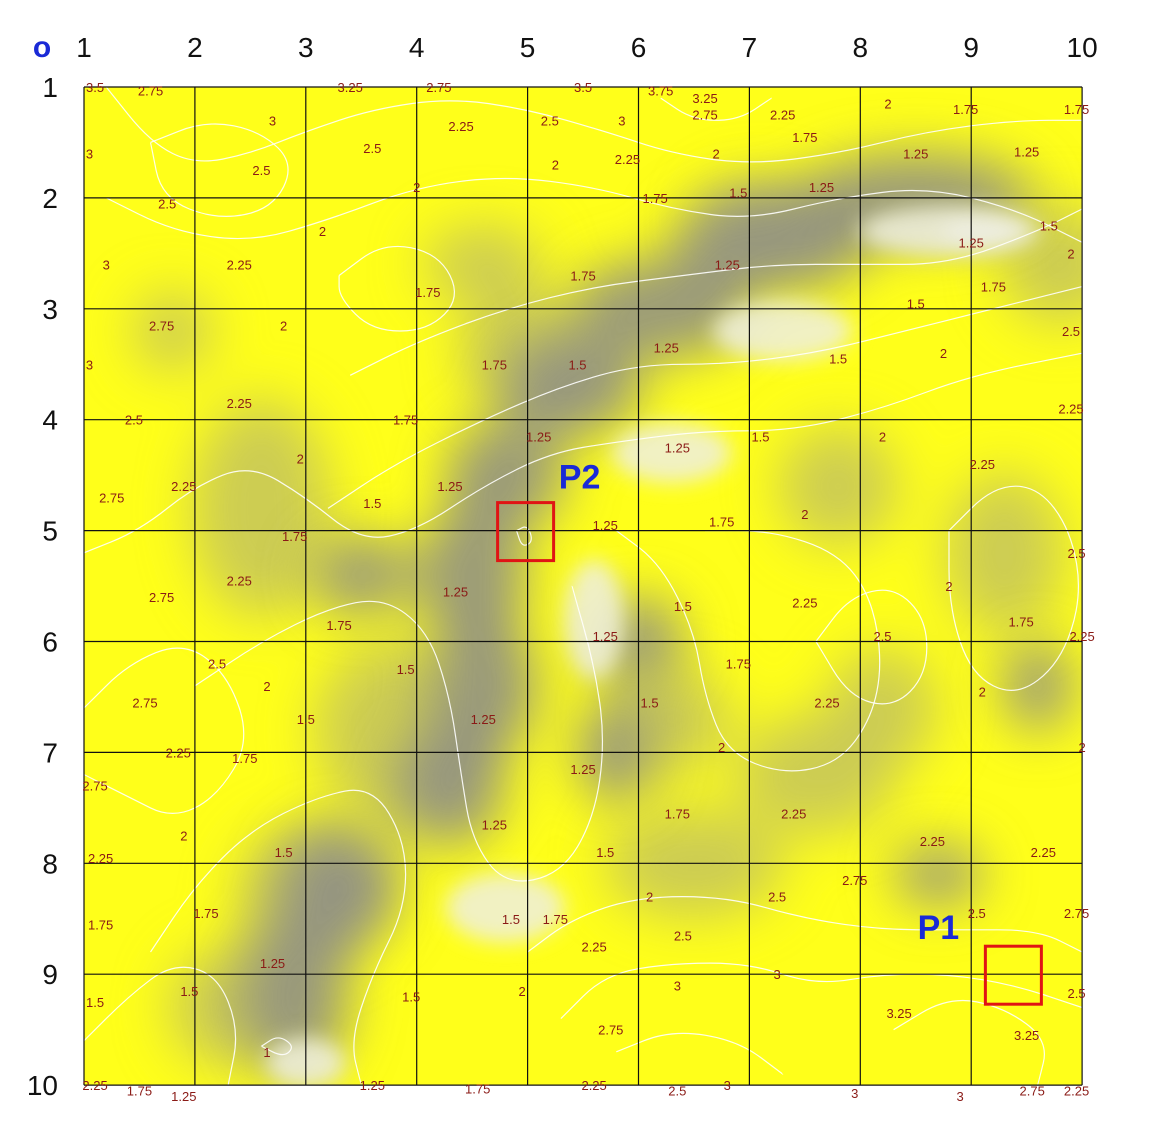 This screenshot has height=1145, width=1167. Describe the element at coordinates (266, 1052) in the screenshot. I see `contour-value-label: 1` at that location.